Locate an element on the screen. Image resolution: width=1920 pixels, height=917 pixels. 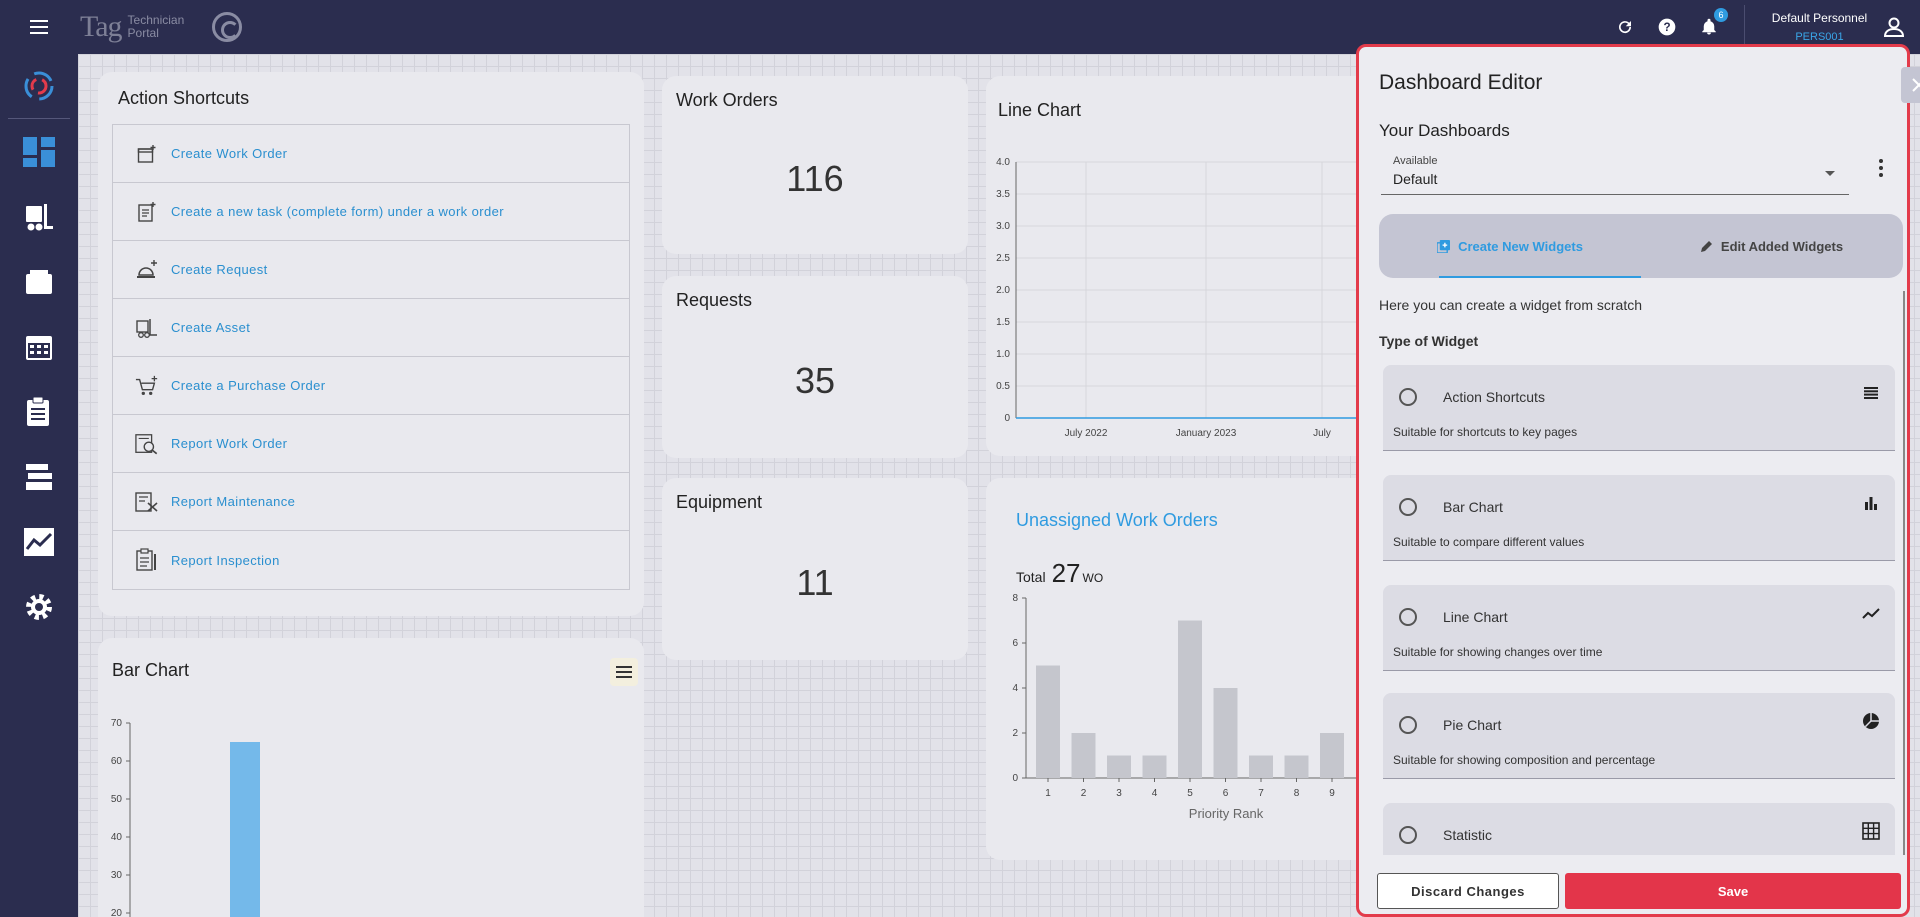
tab-create-new-widgets: Create New Widgets is located at coordinates (1510, 246).